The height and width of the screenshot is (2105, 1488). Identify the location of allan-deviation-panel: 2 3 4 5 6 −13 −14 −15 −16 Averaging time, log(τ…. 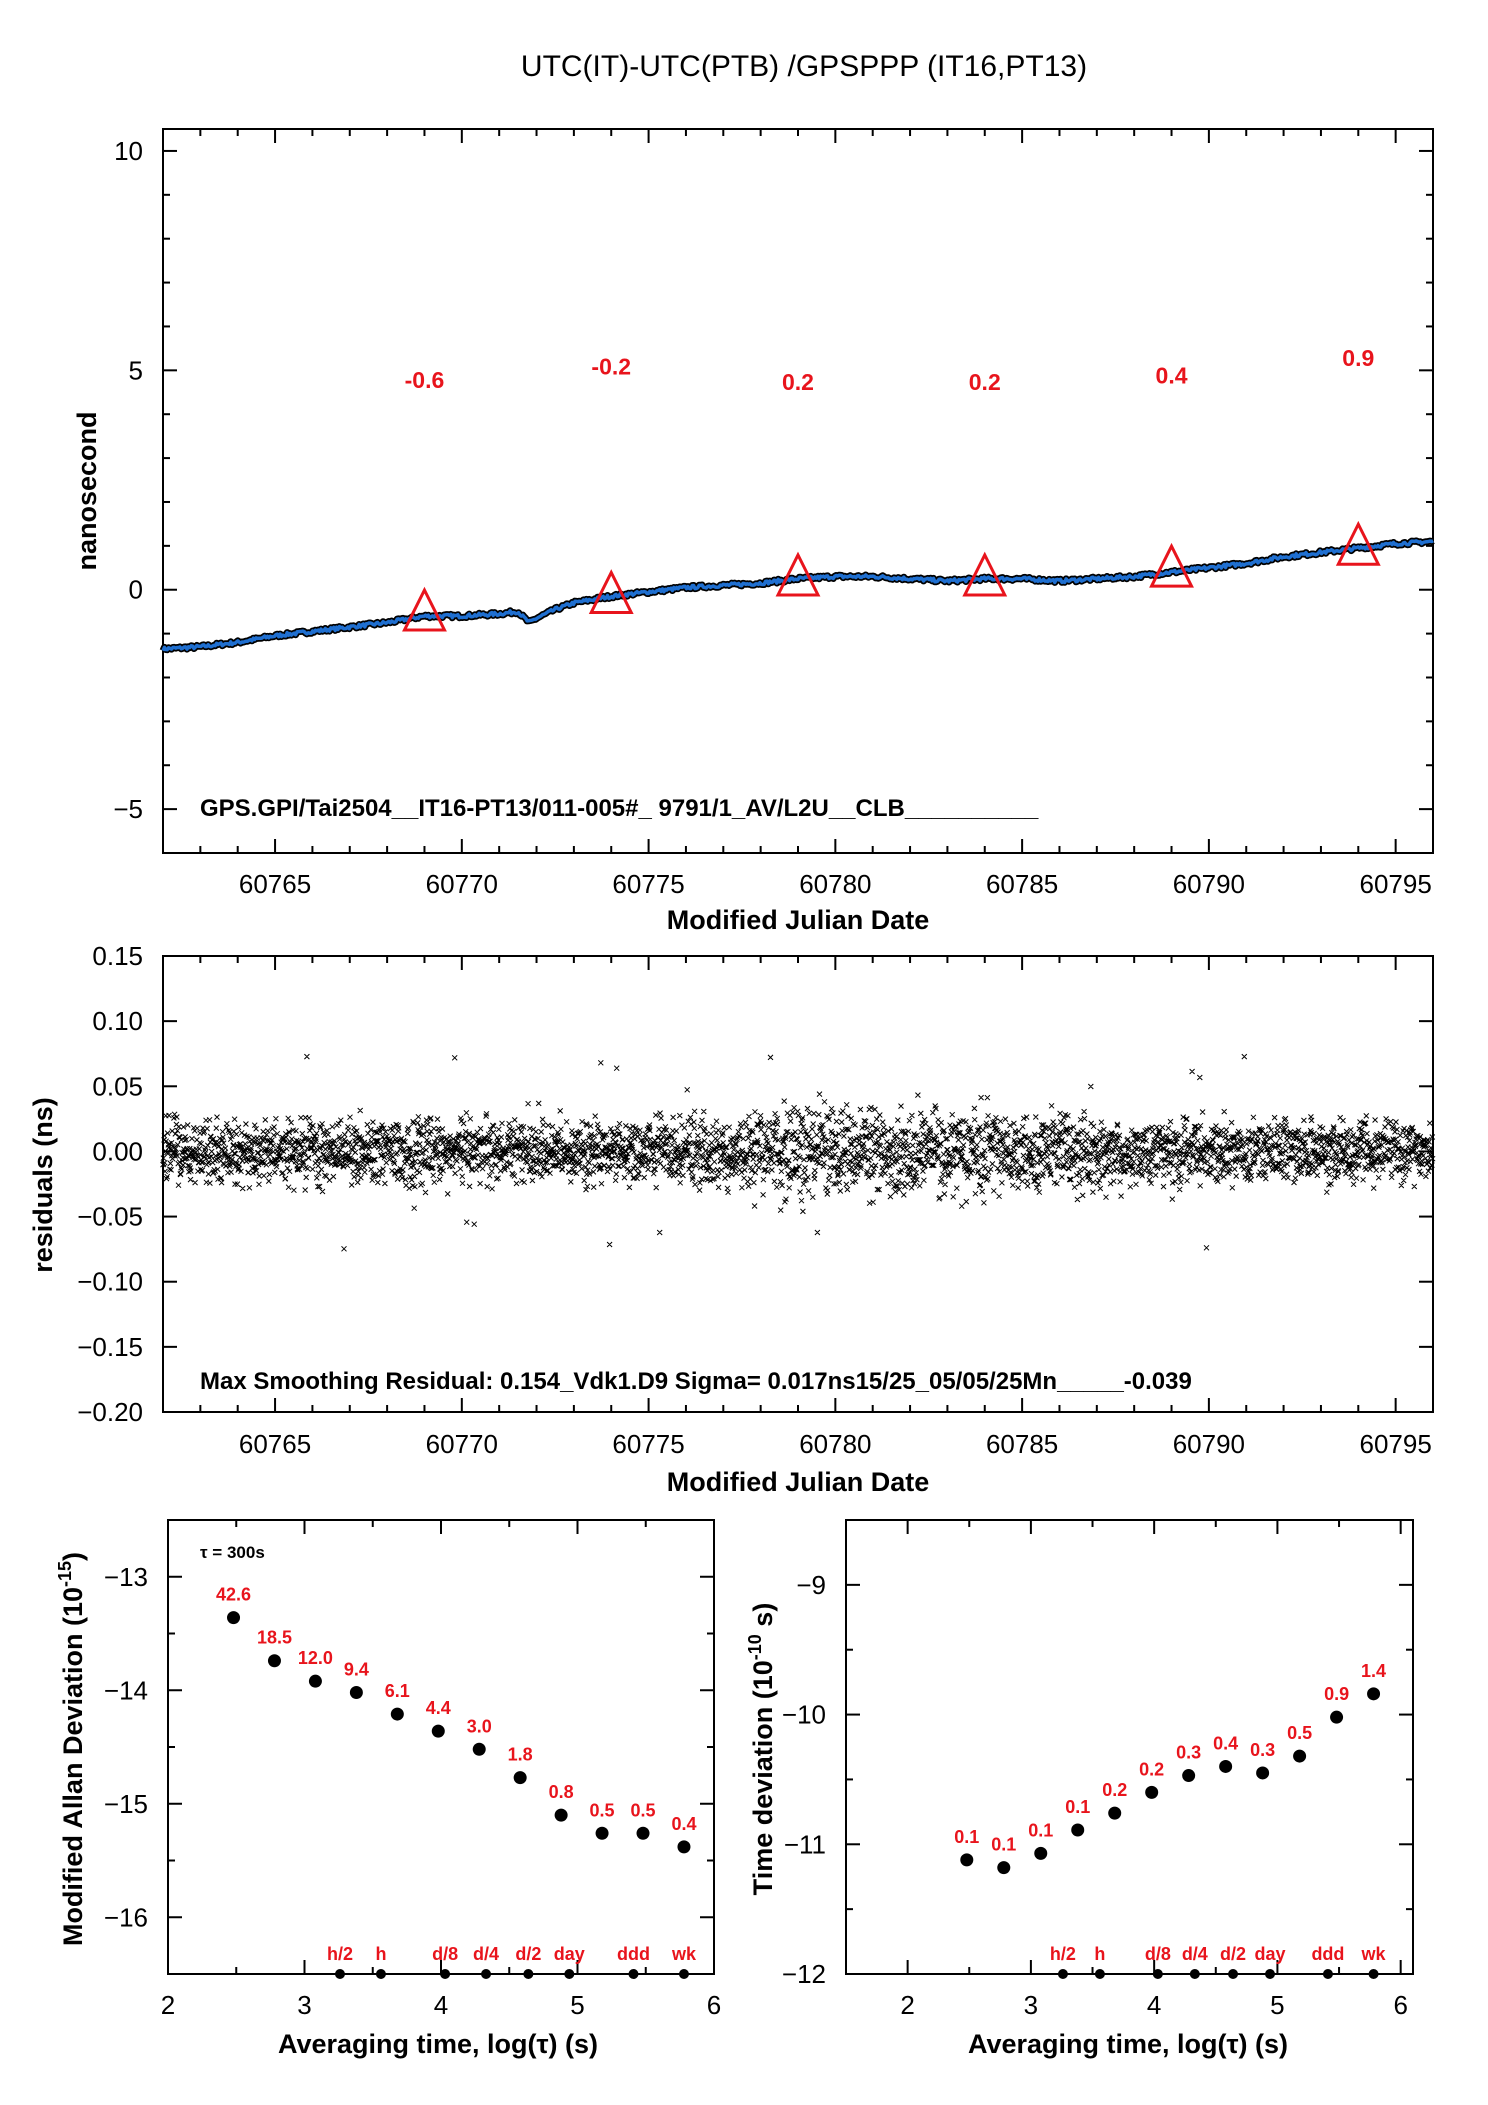
(388, 1789).